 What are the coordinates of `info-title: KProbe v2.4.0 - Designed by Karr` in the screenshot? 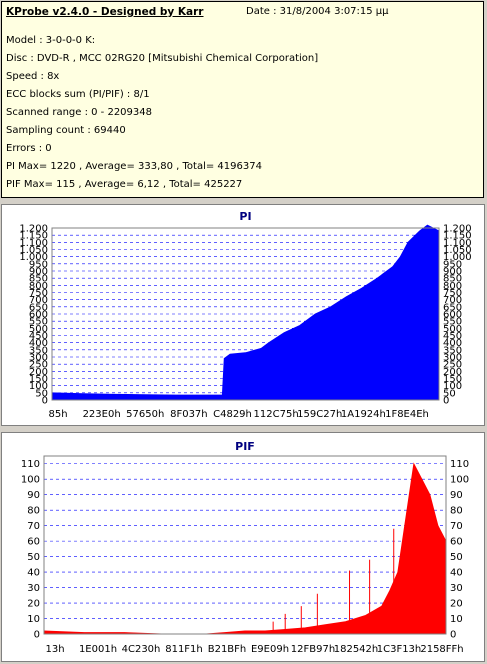 It's located at (105, 12).